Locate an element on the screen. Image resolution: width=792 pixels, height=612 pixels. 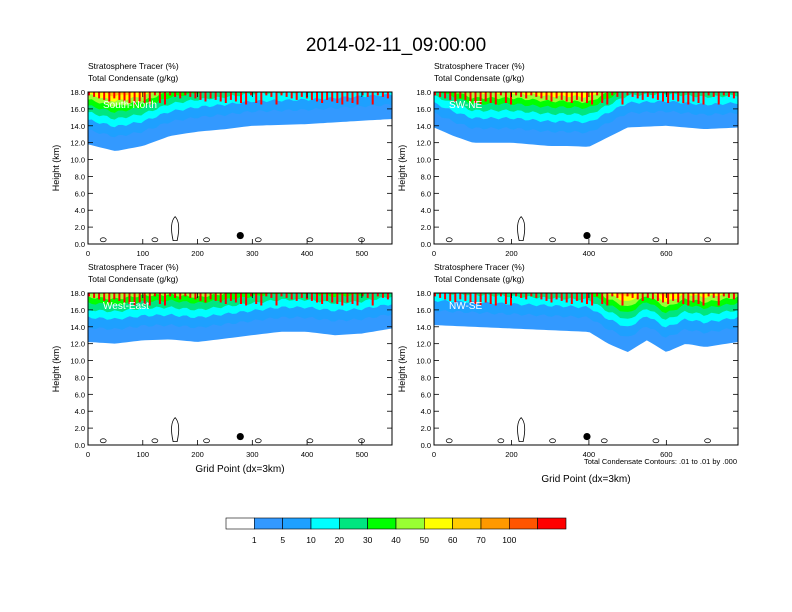
y-tick-label: 16.0 is located at coordinates (423, 310).